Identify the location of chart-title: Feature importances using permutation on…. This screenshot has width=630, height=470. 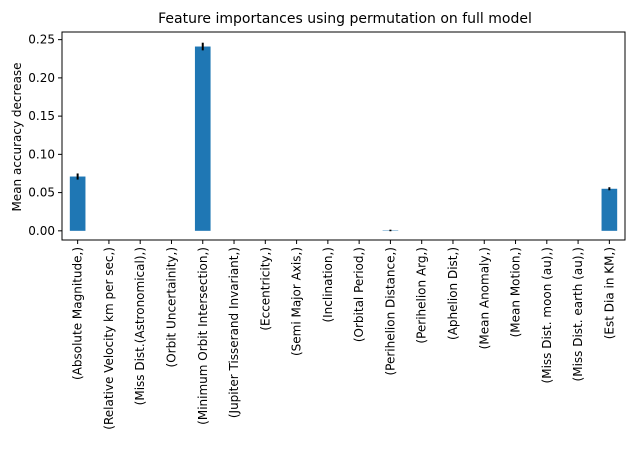
(345, 19).